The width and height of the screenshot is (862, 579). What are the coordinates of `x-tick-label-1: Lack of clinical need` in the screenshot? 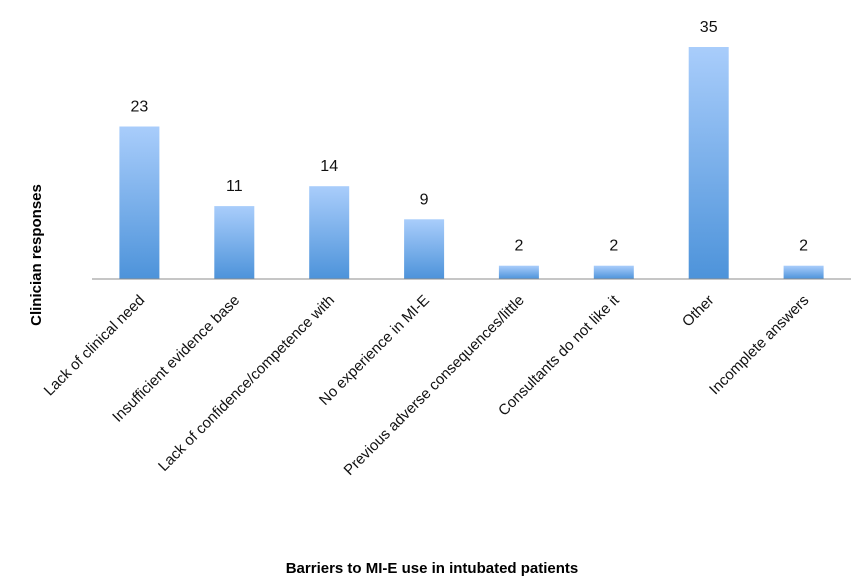 It's located at (95, 346).